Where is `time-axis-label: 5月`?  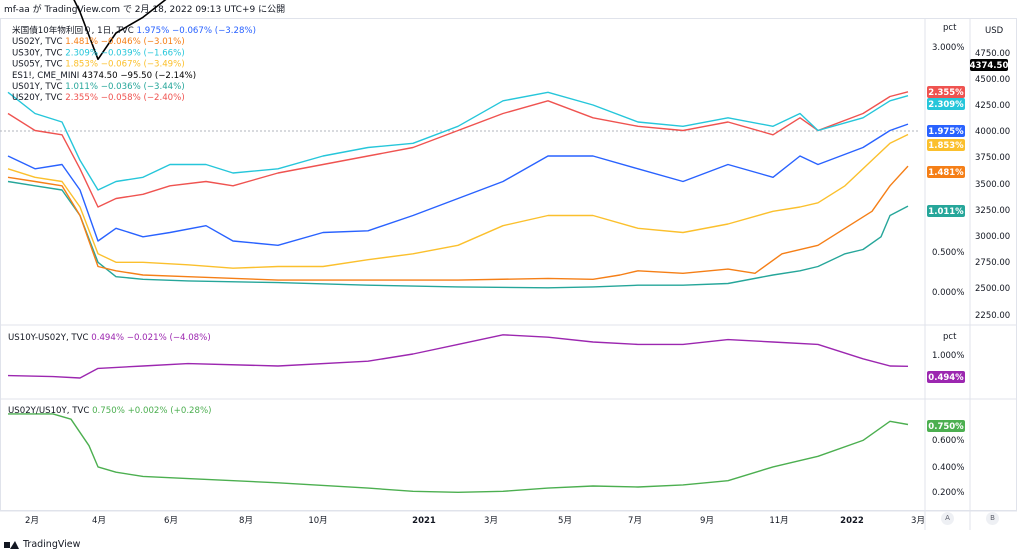
time-axis-label: 5月 is located at coordinates (565, 521).